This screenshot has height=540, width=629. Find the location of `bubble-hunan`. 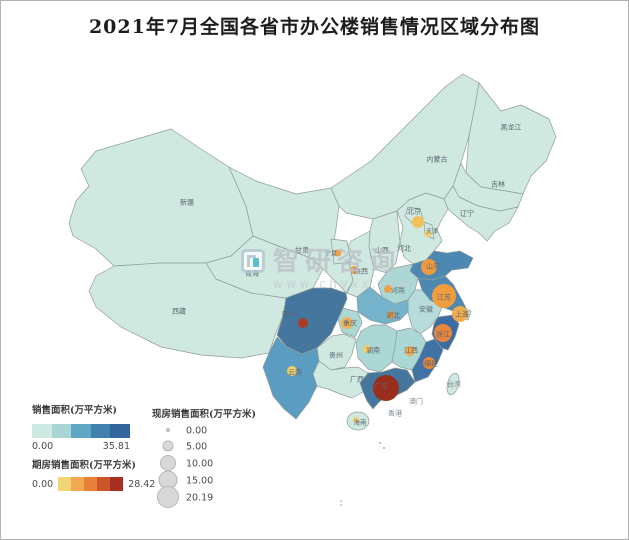

bubble-hunan is located at coordinates (367, 349).